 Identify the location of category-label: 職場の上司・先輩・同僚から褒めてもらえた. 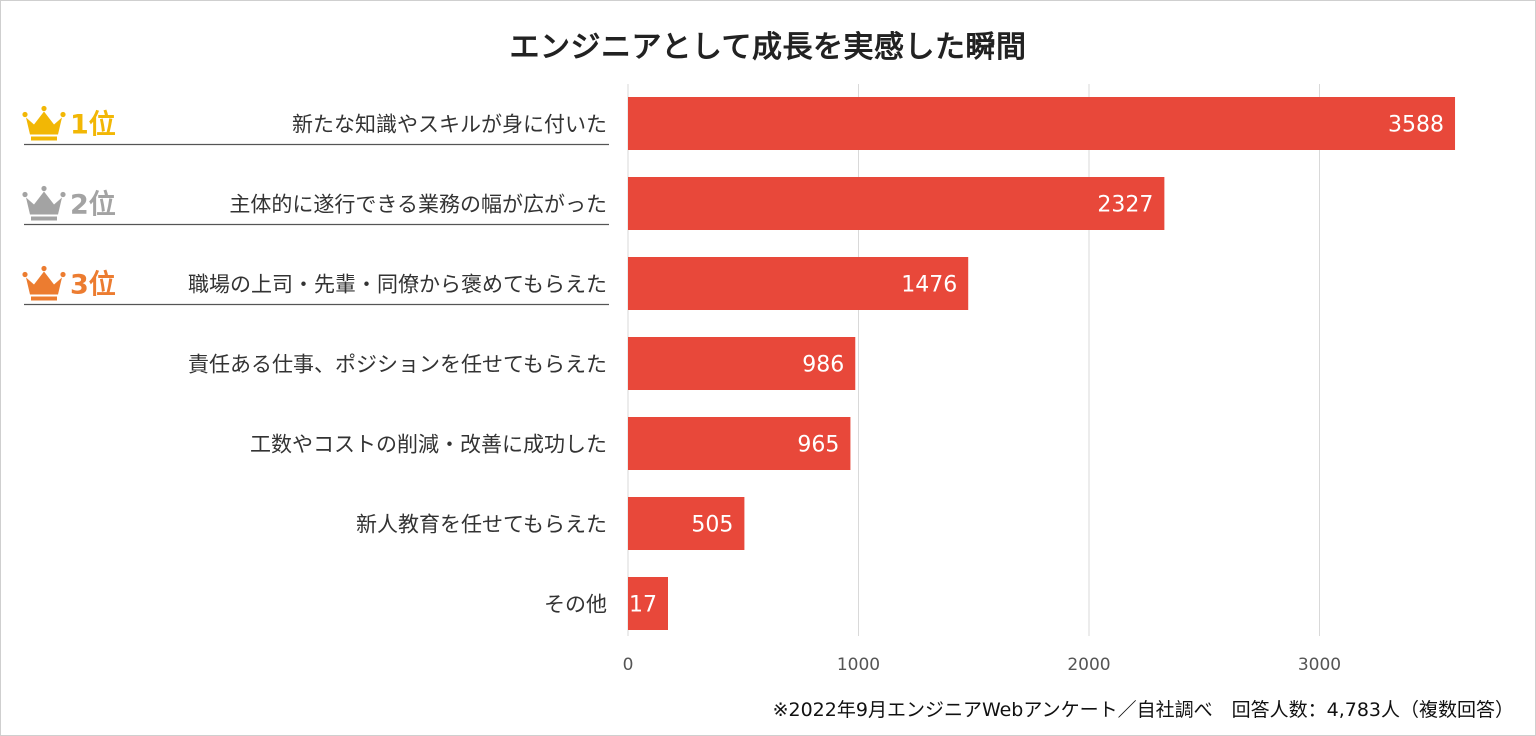
(397, 285).